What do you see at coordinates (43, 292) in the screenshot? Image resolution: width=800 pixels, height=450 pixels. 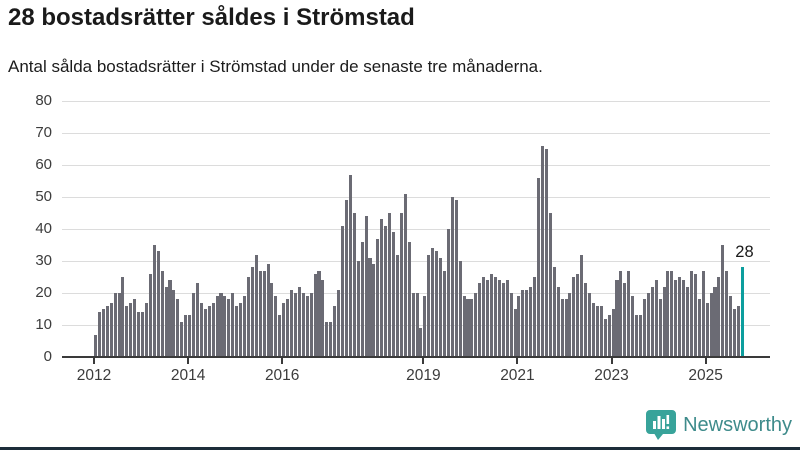 I see `y-axis-label: 20` at bounding box center [43, 292].